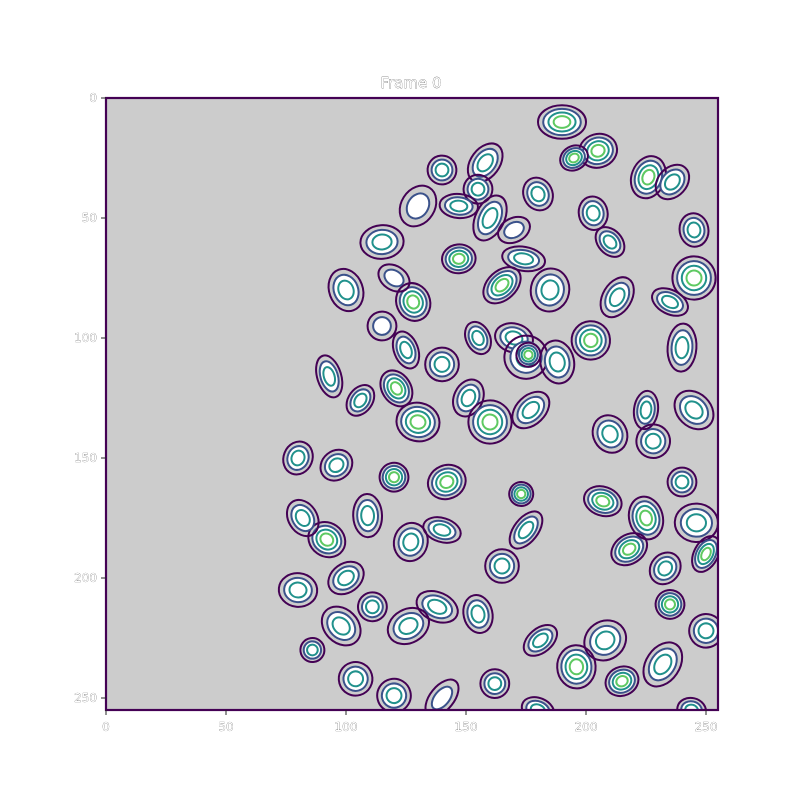 Image resolution: width=800 pixels, height=800 pixels. Describe the element at coordinates (586, 727) in the screenshot. I see `x-tick-label: 200` at that location.